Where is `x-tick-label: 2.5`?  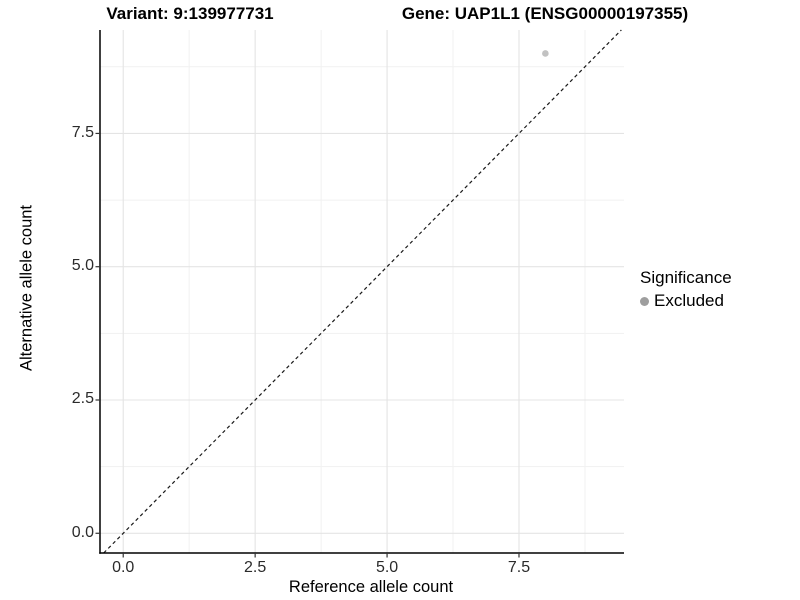 x-tick-label: 2.5 is located at coordinates (255, 567).